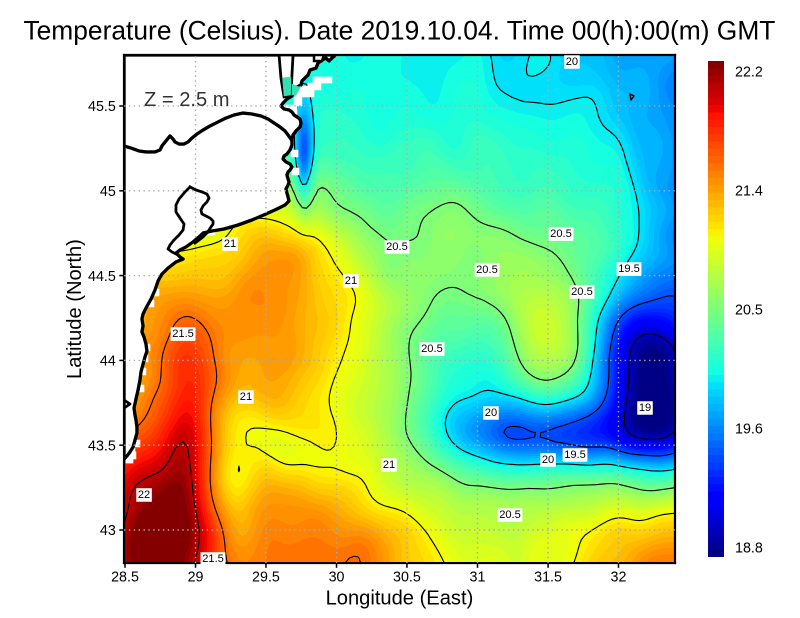  What do you see at coordinates (266, 578) in the screenshot?
I see `svg-text: 29.5` at bounding box center [266, 578].